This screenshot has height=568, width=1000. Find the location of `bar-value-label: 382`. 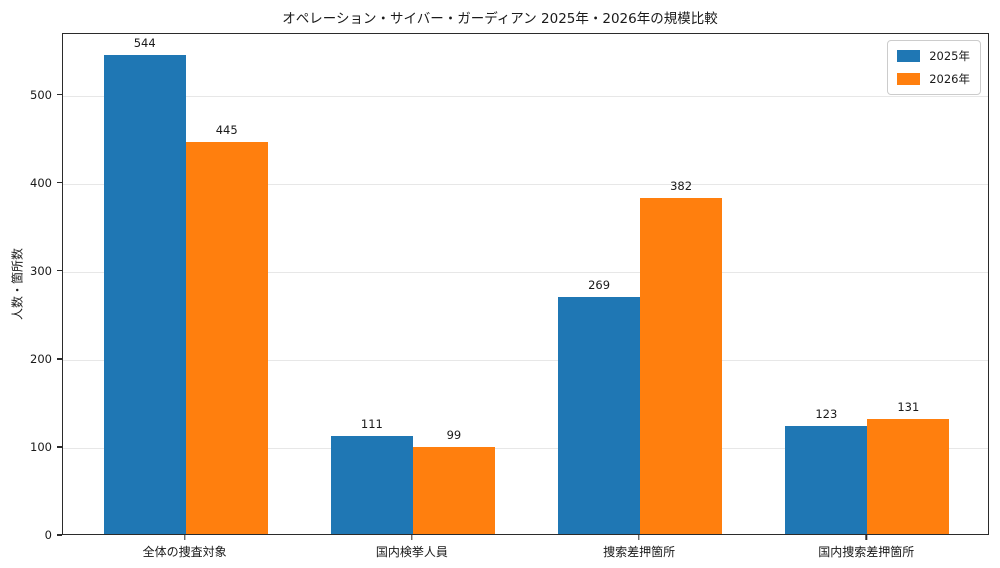

bar-value-label: 382 is located at coordinates (681, 185).